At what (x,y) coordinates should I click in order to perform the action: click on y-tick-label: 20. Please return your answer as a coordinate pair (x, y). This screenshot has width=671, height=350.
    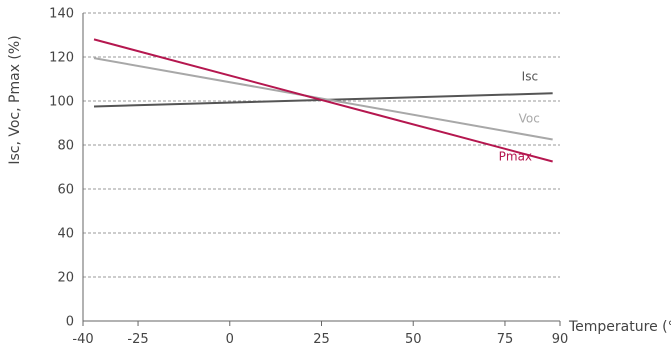
    Looking at the image, I should click on (65, 278).